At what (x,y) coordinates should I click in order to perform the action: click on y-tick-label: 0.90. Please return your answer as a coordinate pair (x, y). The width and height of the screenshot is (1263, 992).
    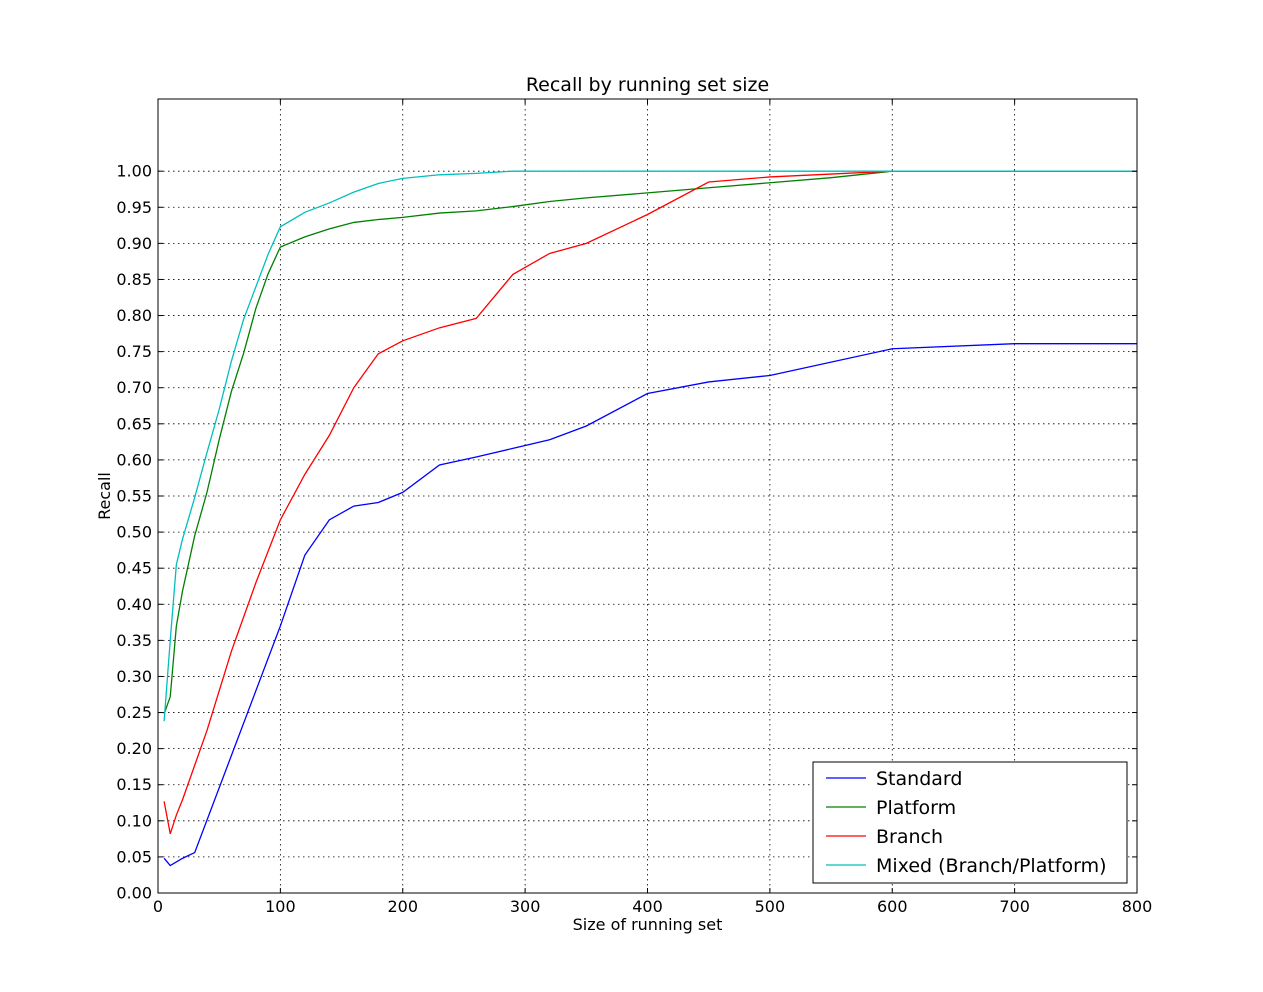
    Looking at the image, I should click on (134, 243).